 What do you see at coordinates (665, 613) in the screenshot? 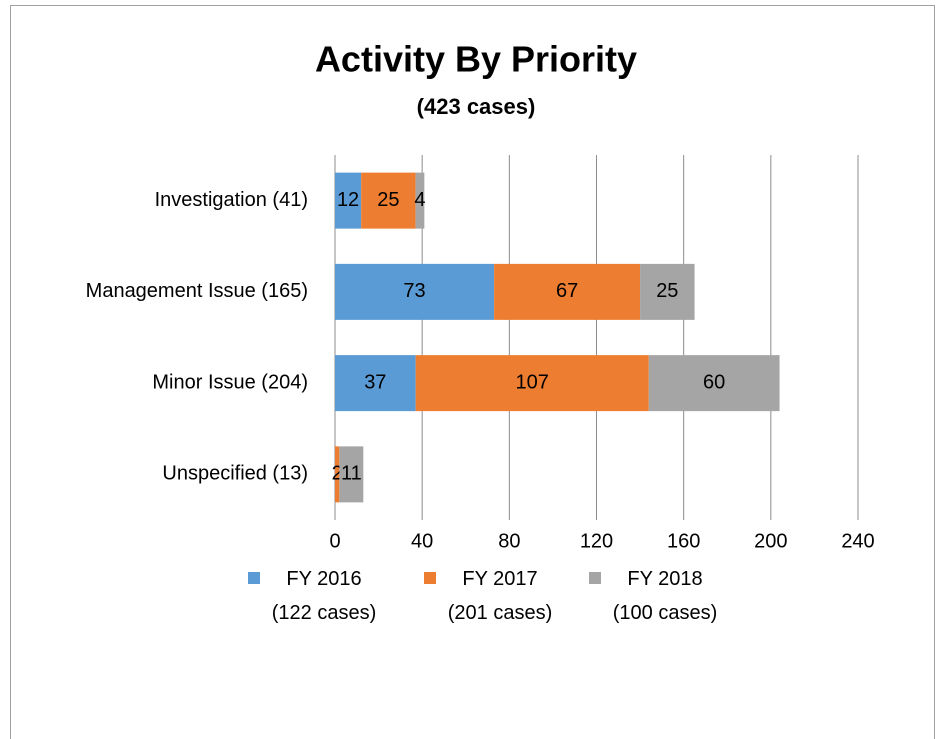
I see `legend-line: (100 cases)` at bounding box center [665, 613].